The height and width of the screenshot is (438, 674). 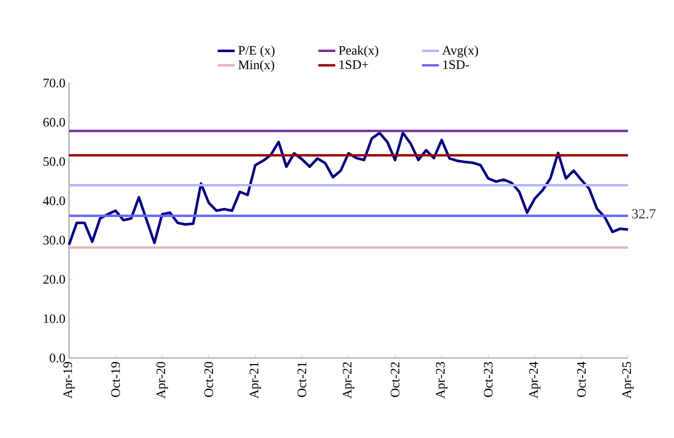 I want to click on legend-label: Peak(x), so click(x=358, y=52).